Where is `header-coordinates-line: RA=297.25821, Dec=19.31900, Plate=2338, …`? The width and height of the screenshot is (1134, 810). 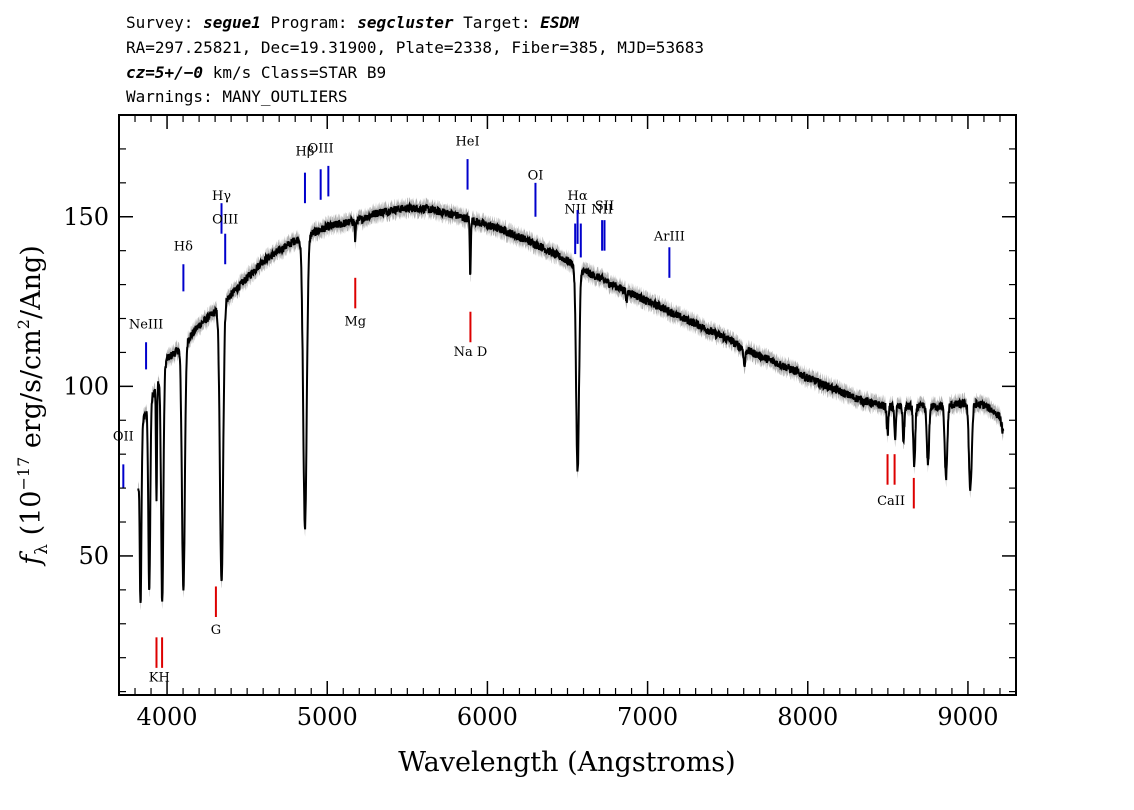
header-coordinates-line: RA=297.25821, Dec=19.31900, Plate=2338, … is located at coordinates (415, 47).